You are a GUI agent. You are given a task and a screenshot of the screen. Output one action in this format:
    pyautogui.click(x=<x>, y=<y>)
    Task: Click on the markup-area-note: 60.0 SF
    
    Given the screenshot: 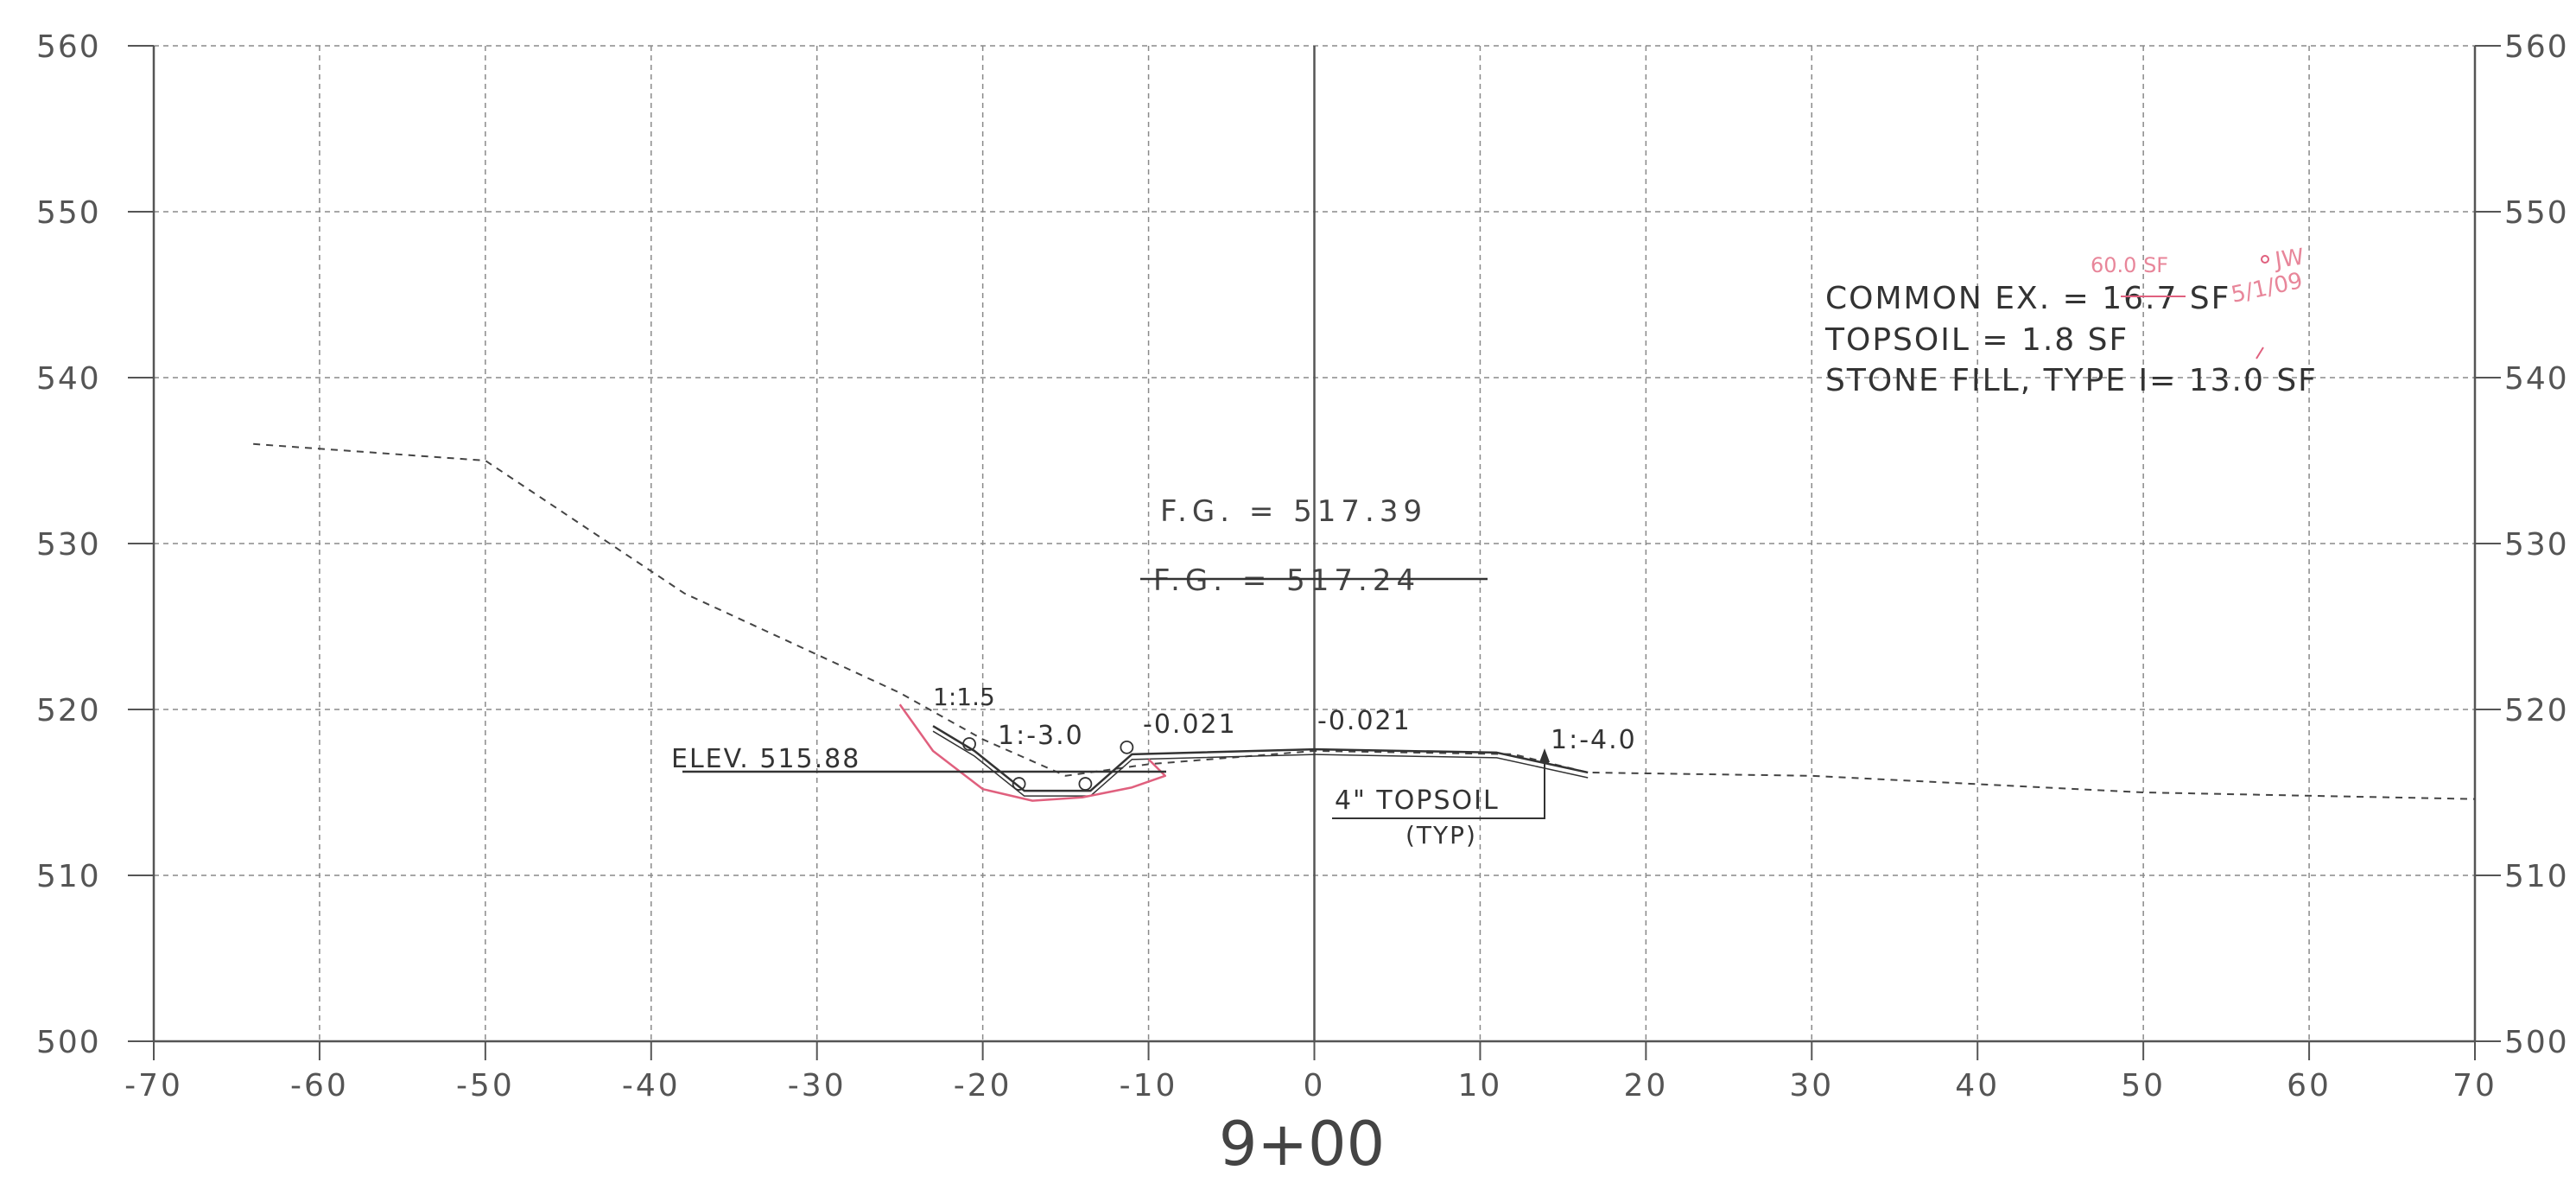 What is the action you would take?
    pyautogui.click(x=2129, y=265)
    